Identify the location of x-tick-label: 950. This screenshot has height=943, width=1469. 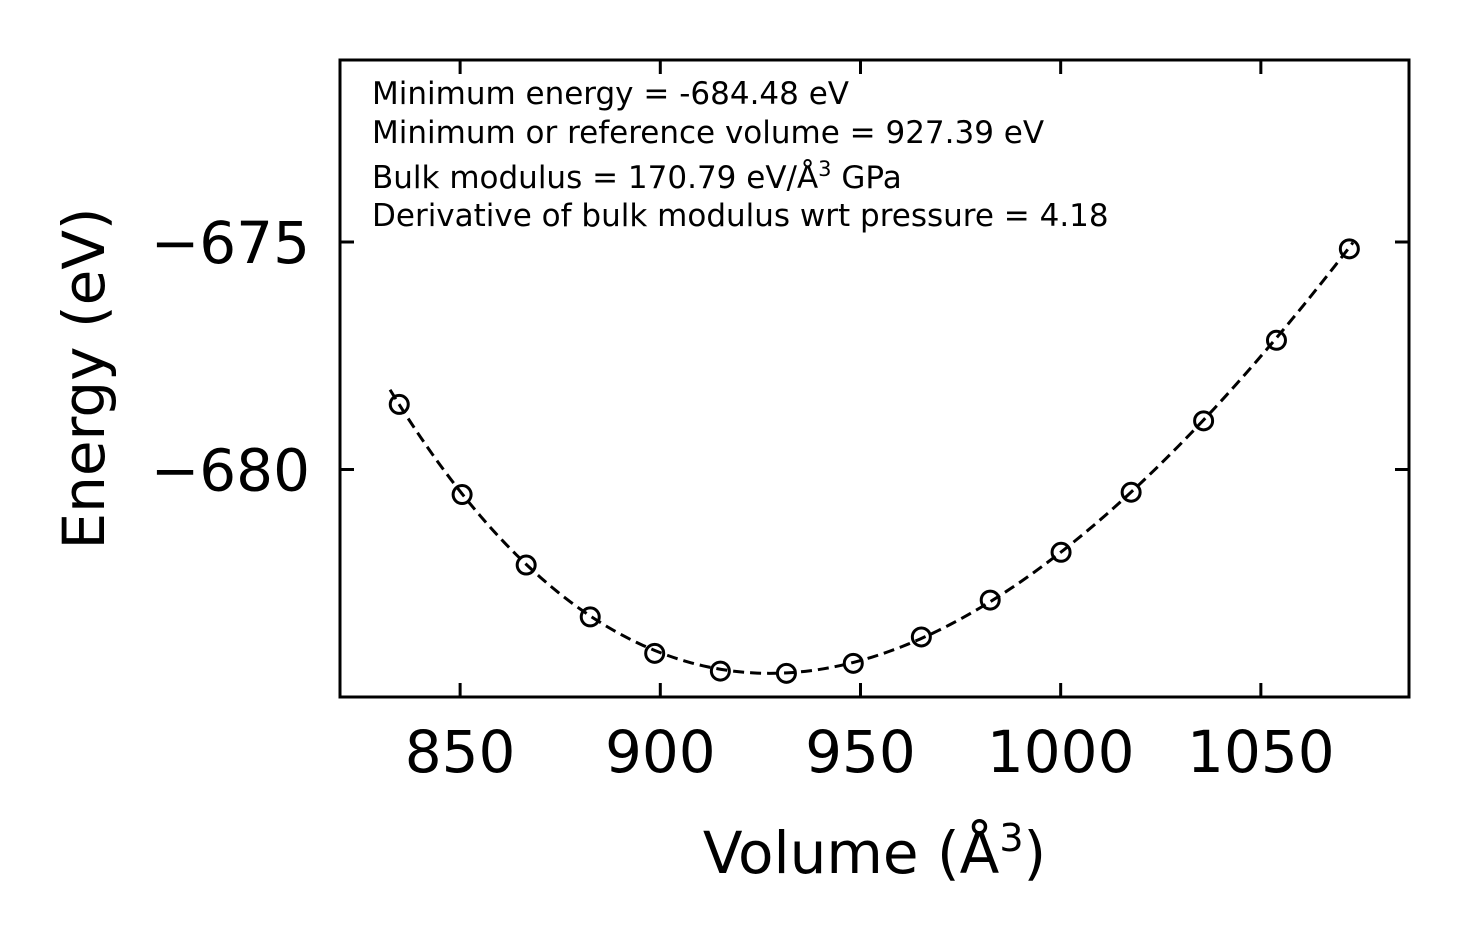
(860, 752).